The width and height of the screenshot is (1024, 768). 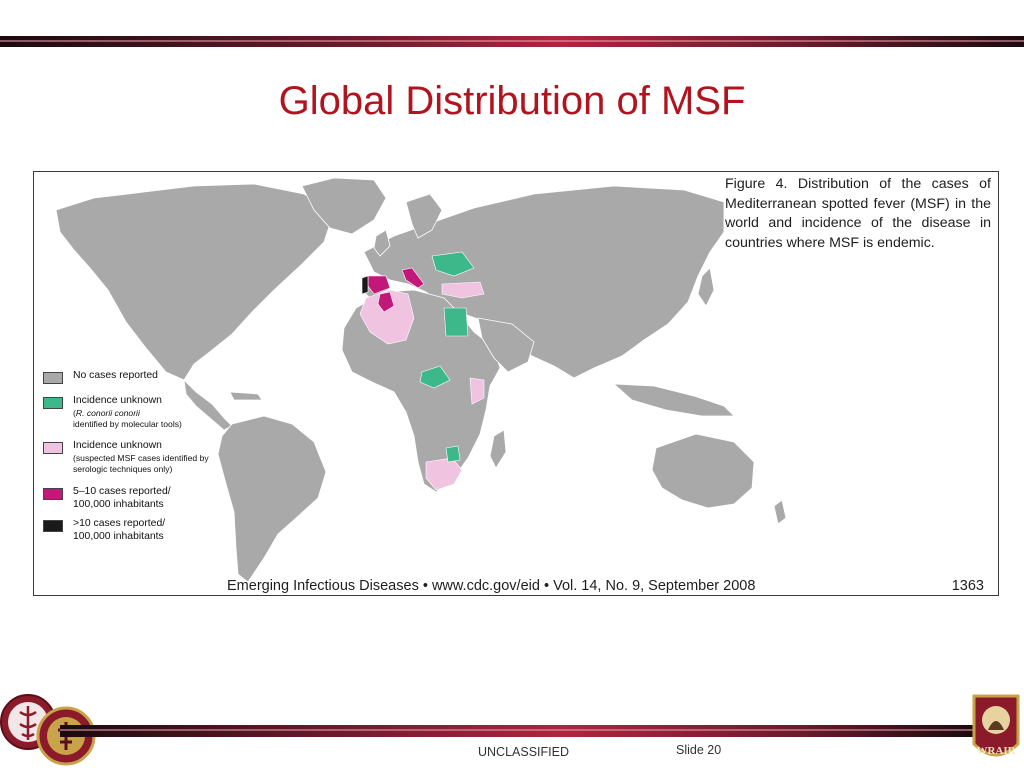 What do you see at coordinates (53, 494) in the screenshot?
I see `legend-swatch-magenta` at bounding box center [53, 494].